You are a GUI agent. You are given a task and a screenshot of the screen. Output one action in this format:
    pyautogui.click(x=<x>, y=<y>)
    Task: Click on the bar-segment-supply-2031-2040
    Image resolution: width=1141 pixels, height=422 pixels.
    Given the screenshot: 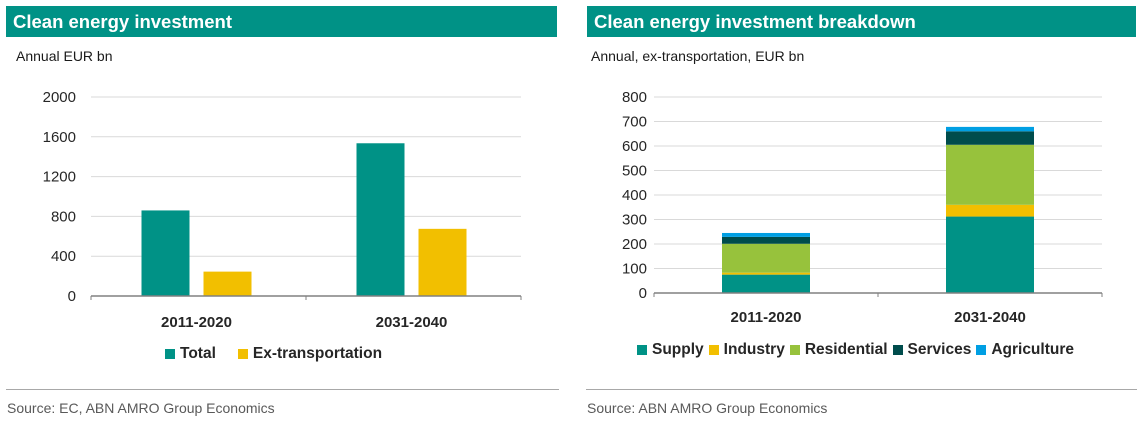 What is the action you would take?
    pyautogui.click(x=990, y=254)
    